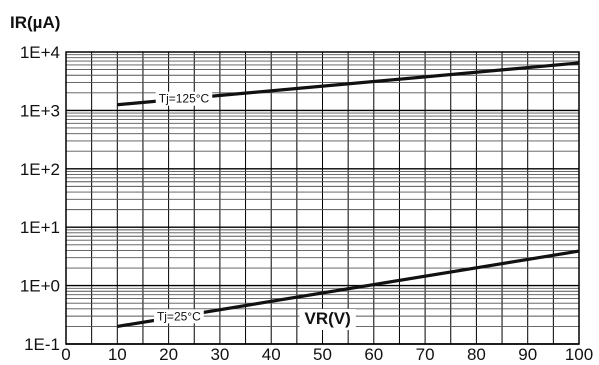  I want to click on x-tick-labels: 0 10 20 30 40 50 60 70 80 90 100, so click(327, 354).